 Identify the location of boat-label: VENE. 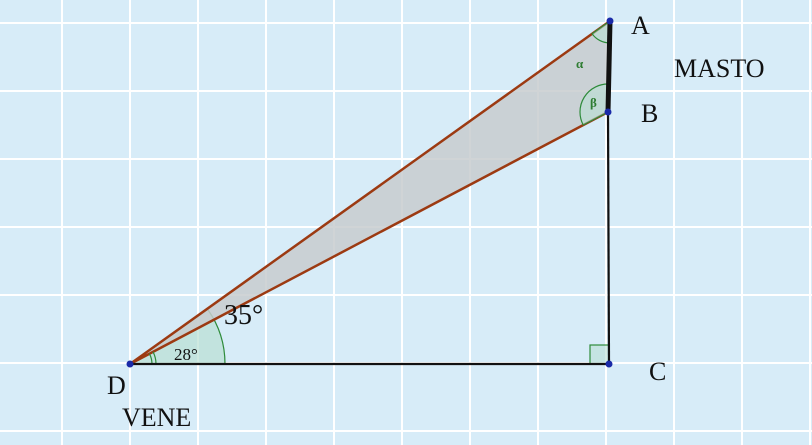
(156, 417).